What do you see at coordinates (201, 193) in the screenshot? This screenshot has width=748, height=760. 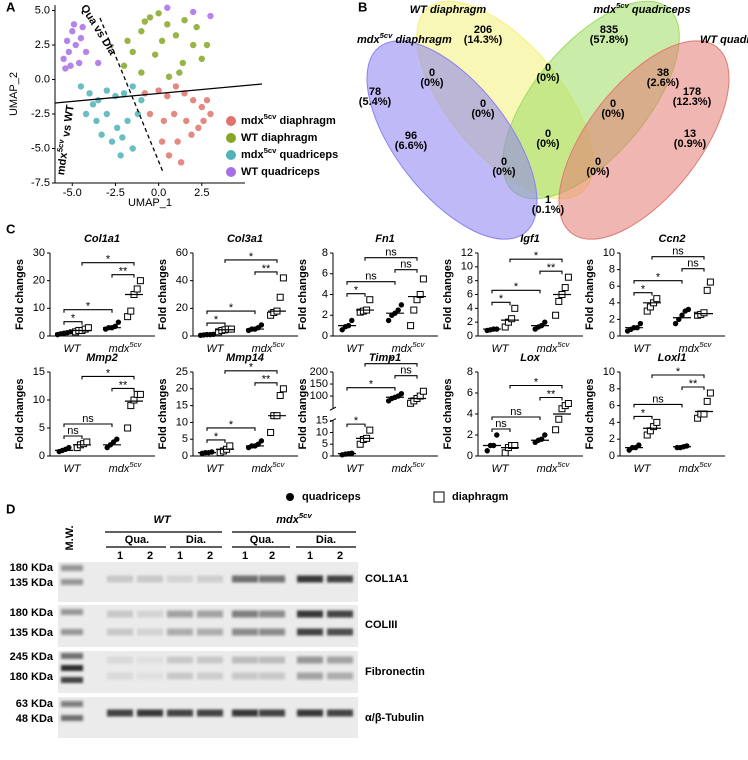 I see `x-tick-label: 2.5` at bounding box center [201, 193].